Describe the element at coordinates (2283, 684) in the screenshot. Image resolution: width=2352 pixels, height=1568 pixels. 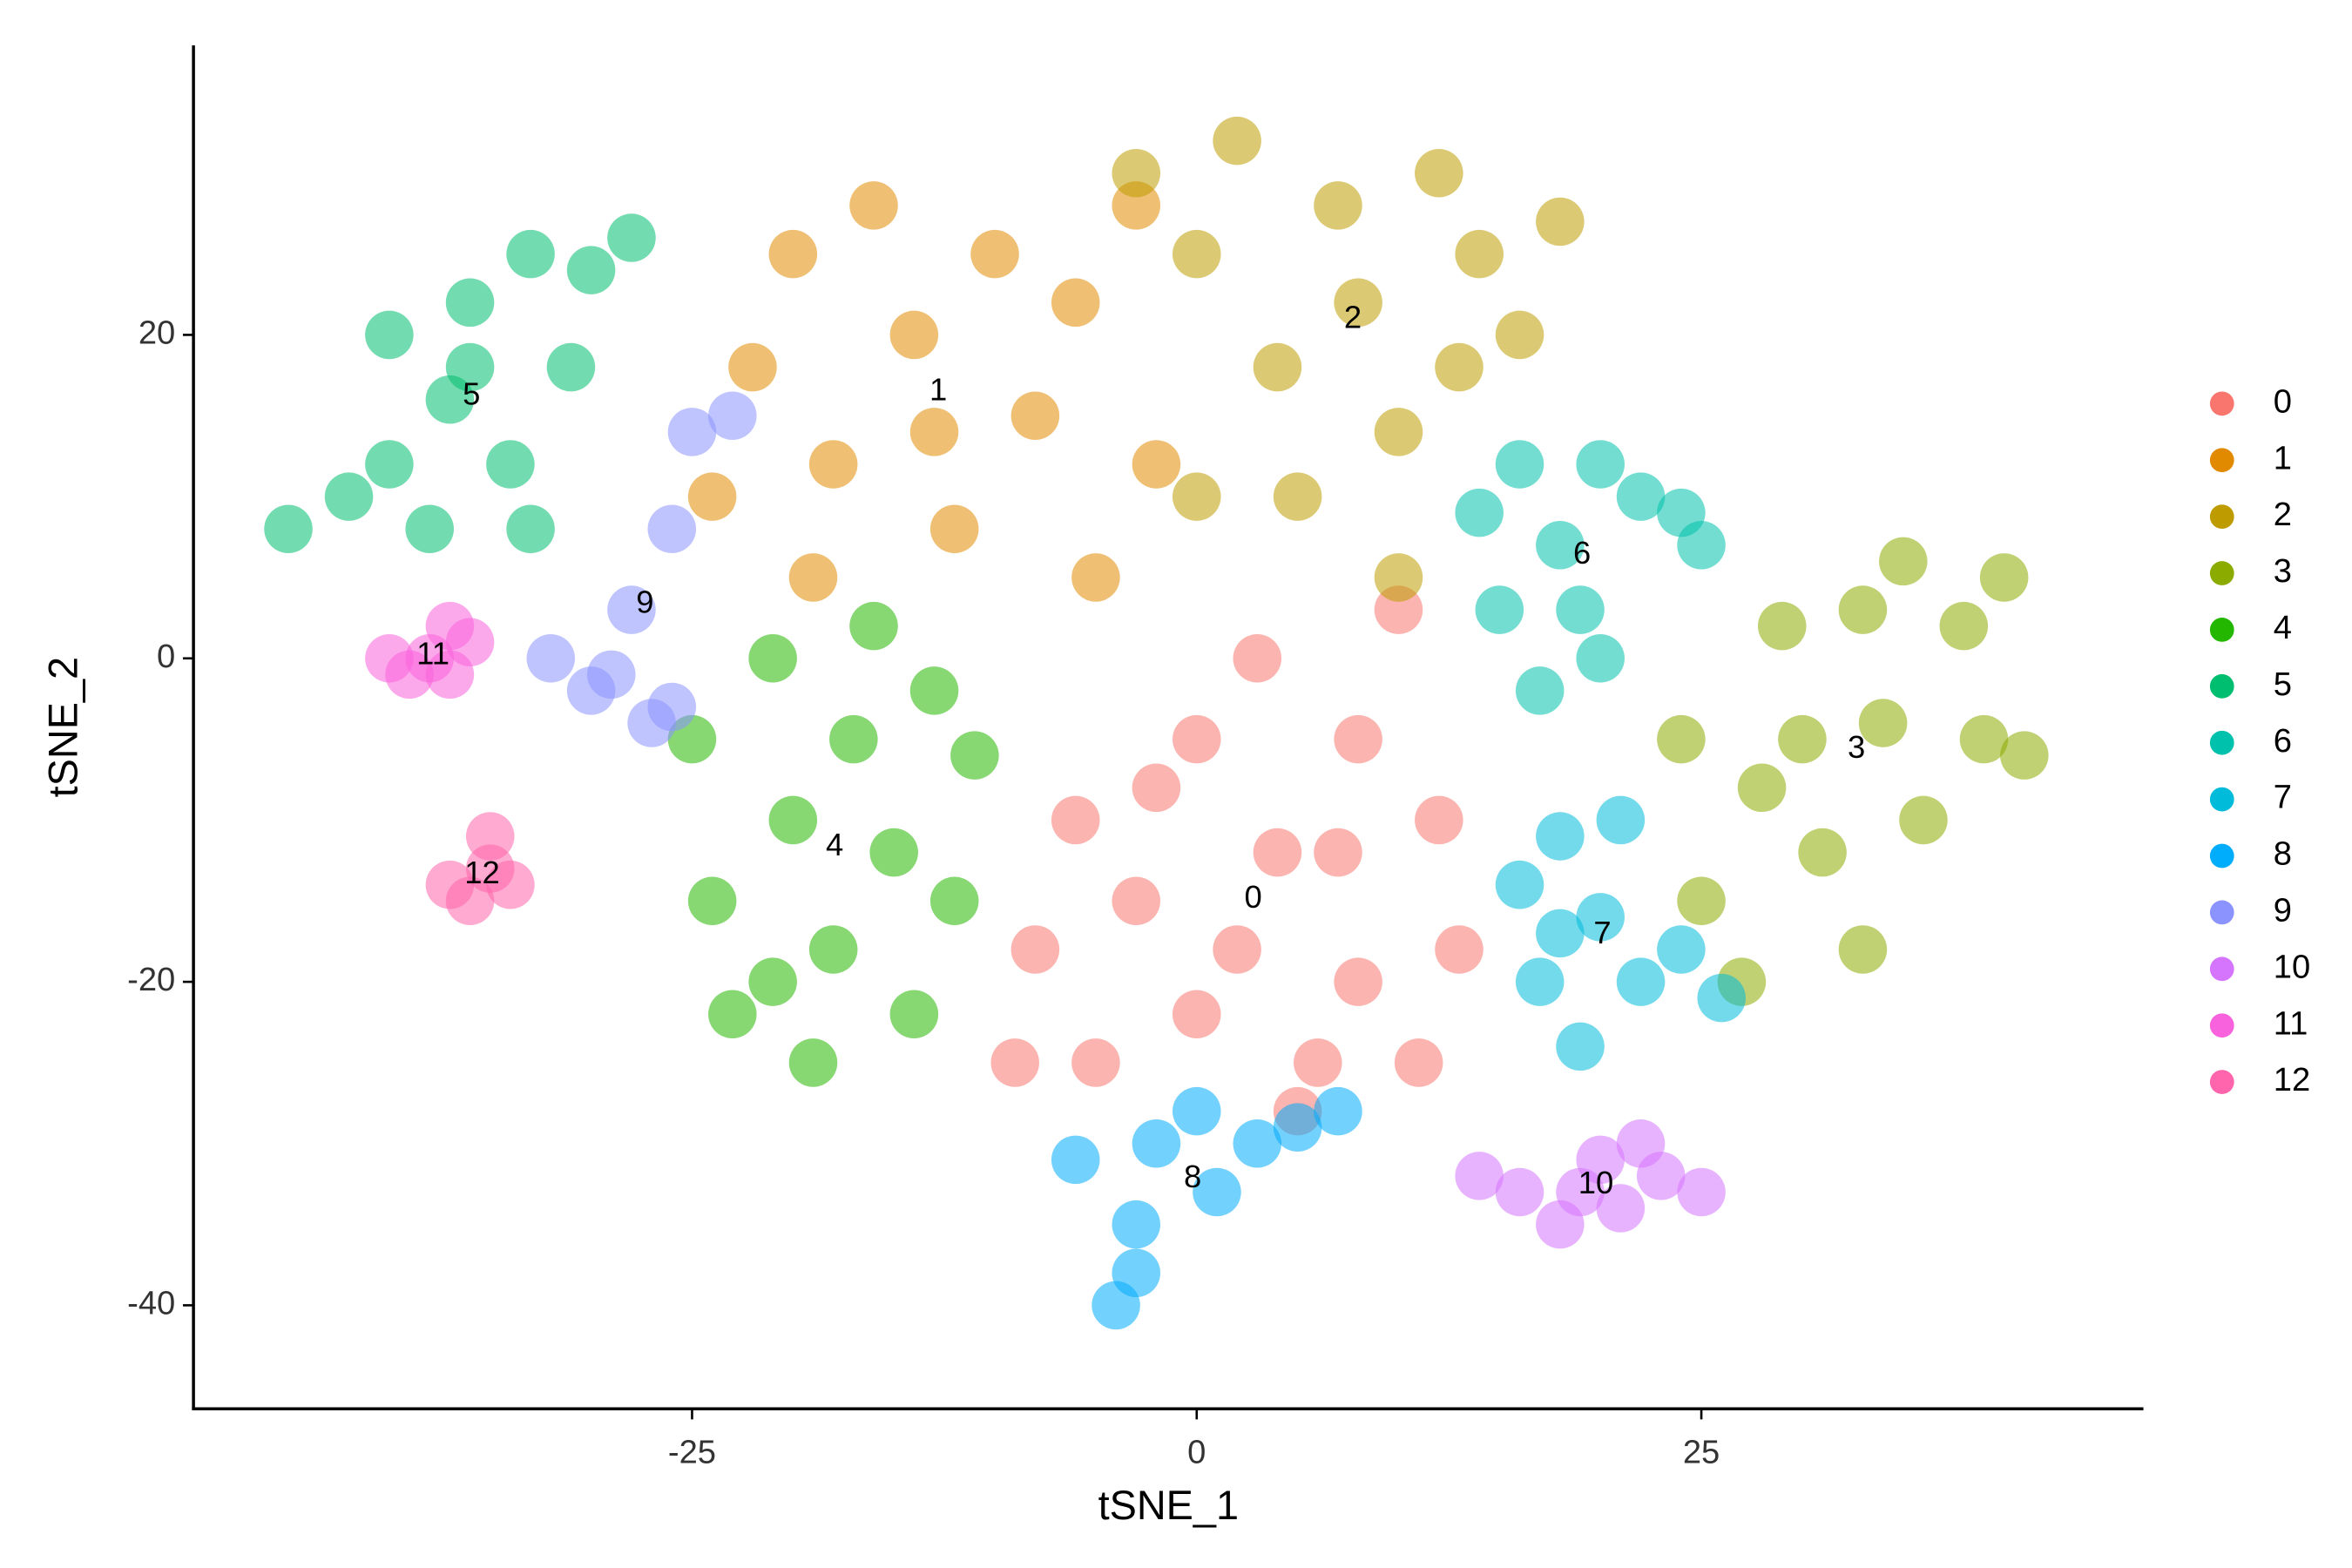
I see `legend-label: 5` at that location.